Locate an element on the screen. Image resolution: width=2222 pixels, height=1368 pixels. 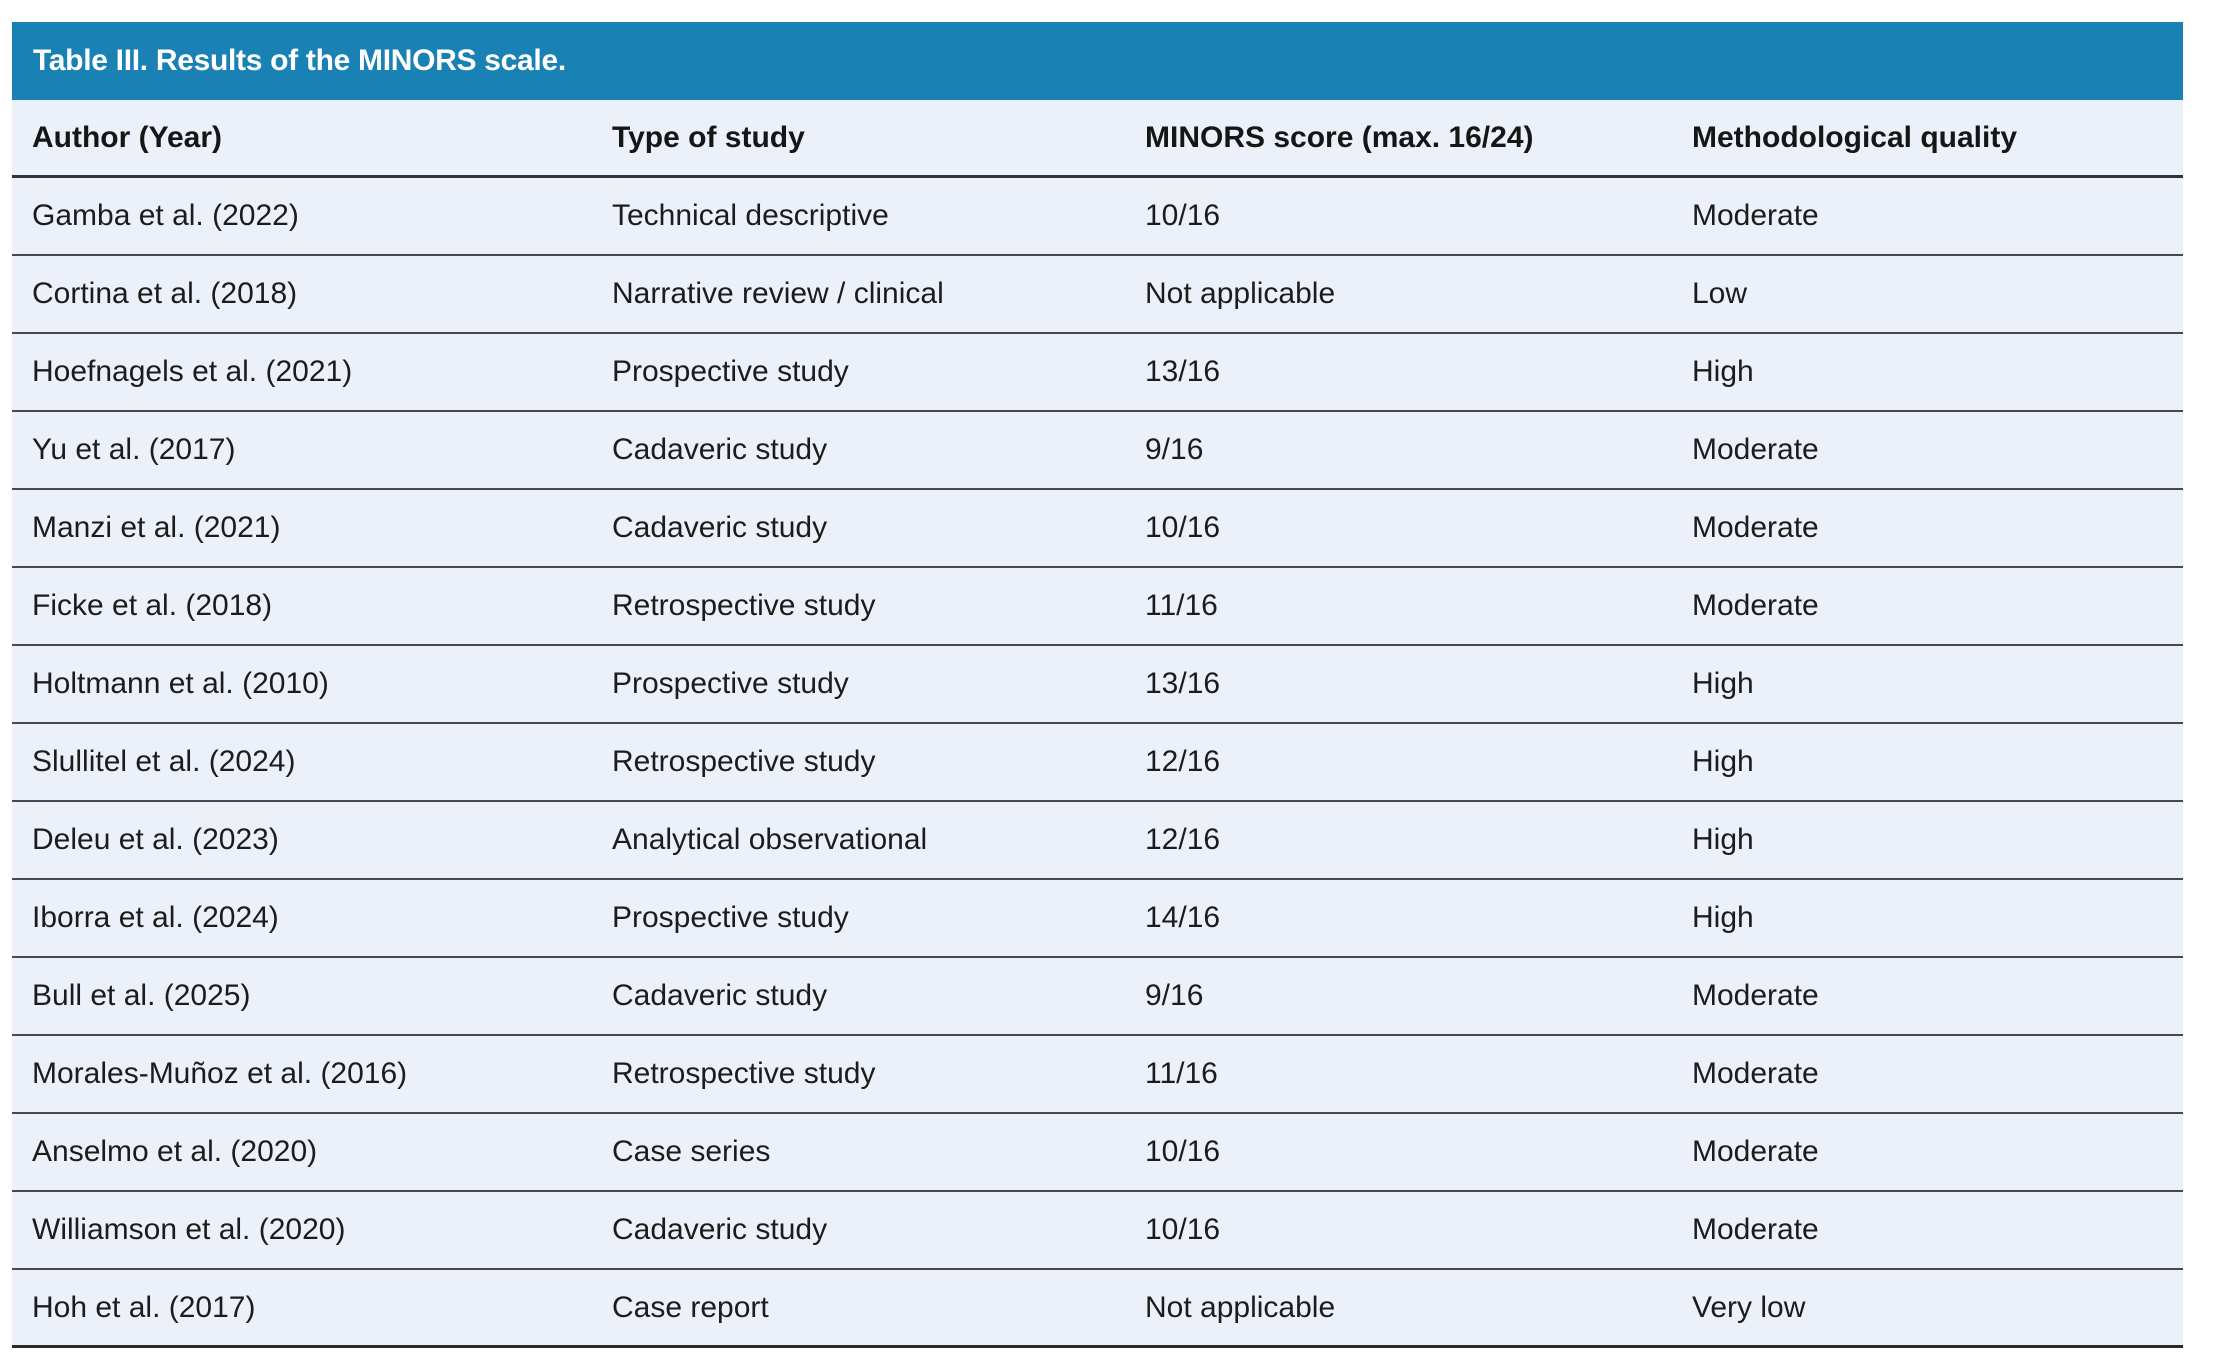
cell-author: Cortina et al. (2018) is located at coordinates (165, 293).